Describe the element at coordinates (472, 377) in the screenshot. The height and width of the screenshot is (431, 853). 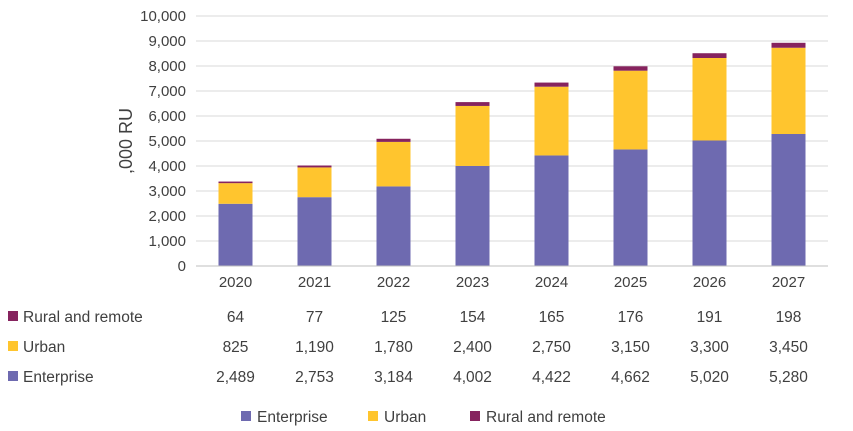
I see `table-cell: 4,002` at that location.